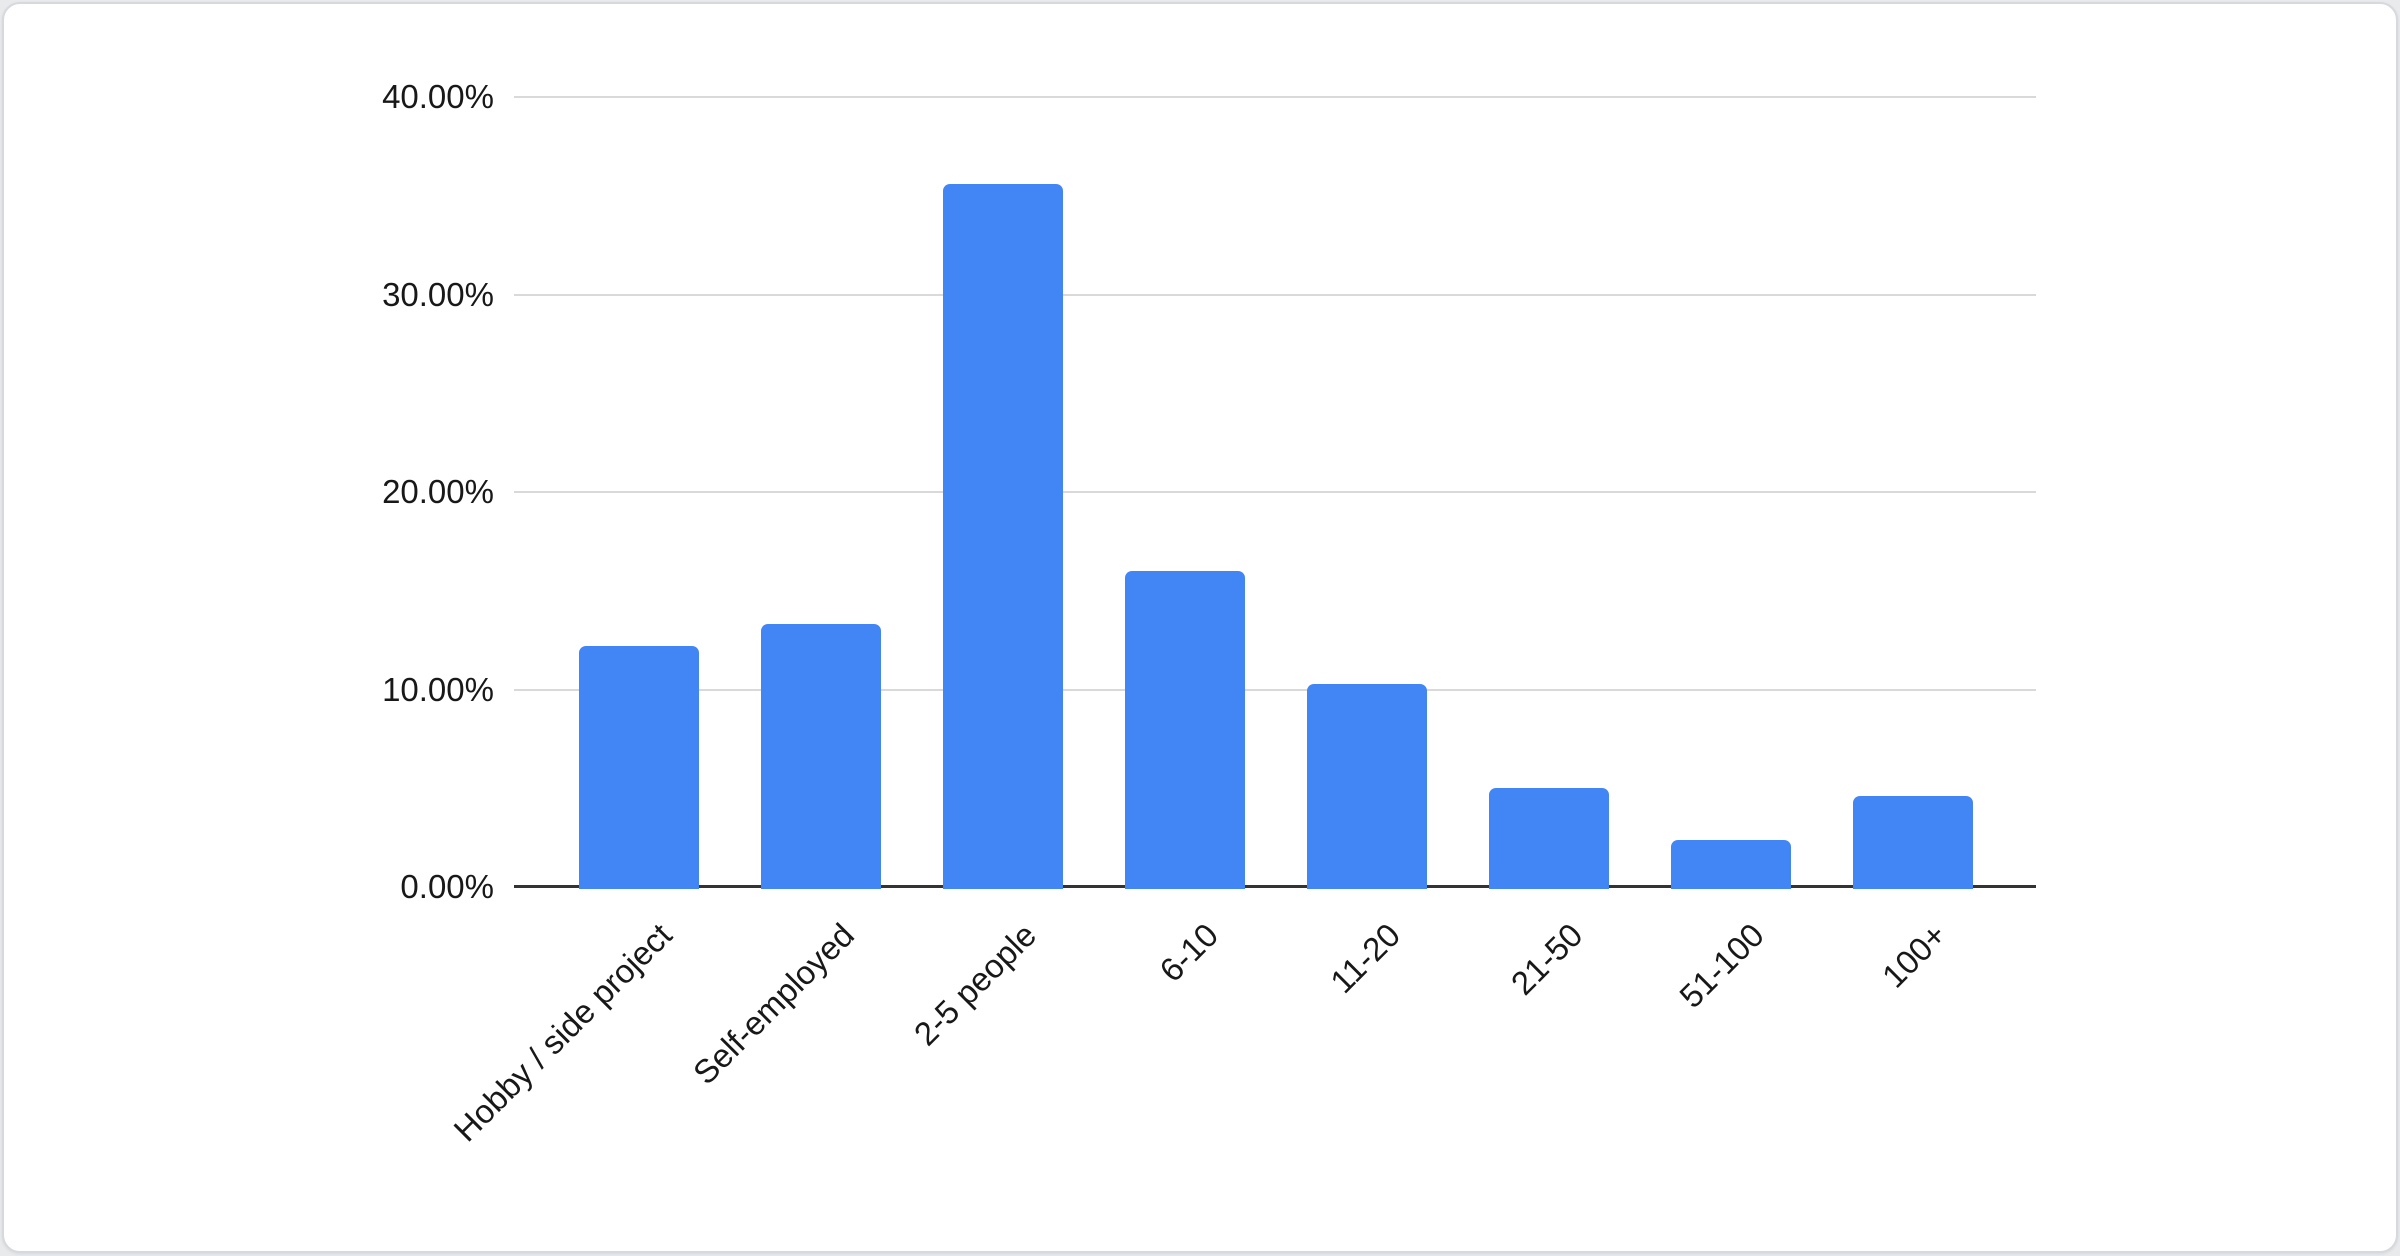 Image resolution: width=2400 pixels, height=1256 pixels. I want to click on bar-self-employed, so click(821, 756).